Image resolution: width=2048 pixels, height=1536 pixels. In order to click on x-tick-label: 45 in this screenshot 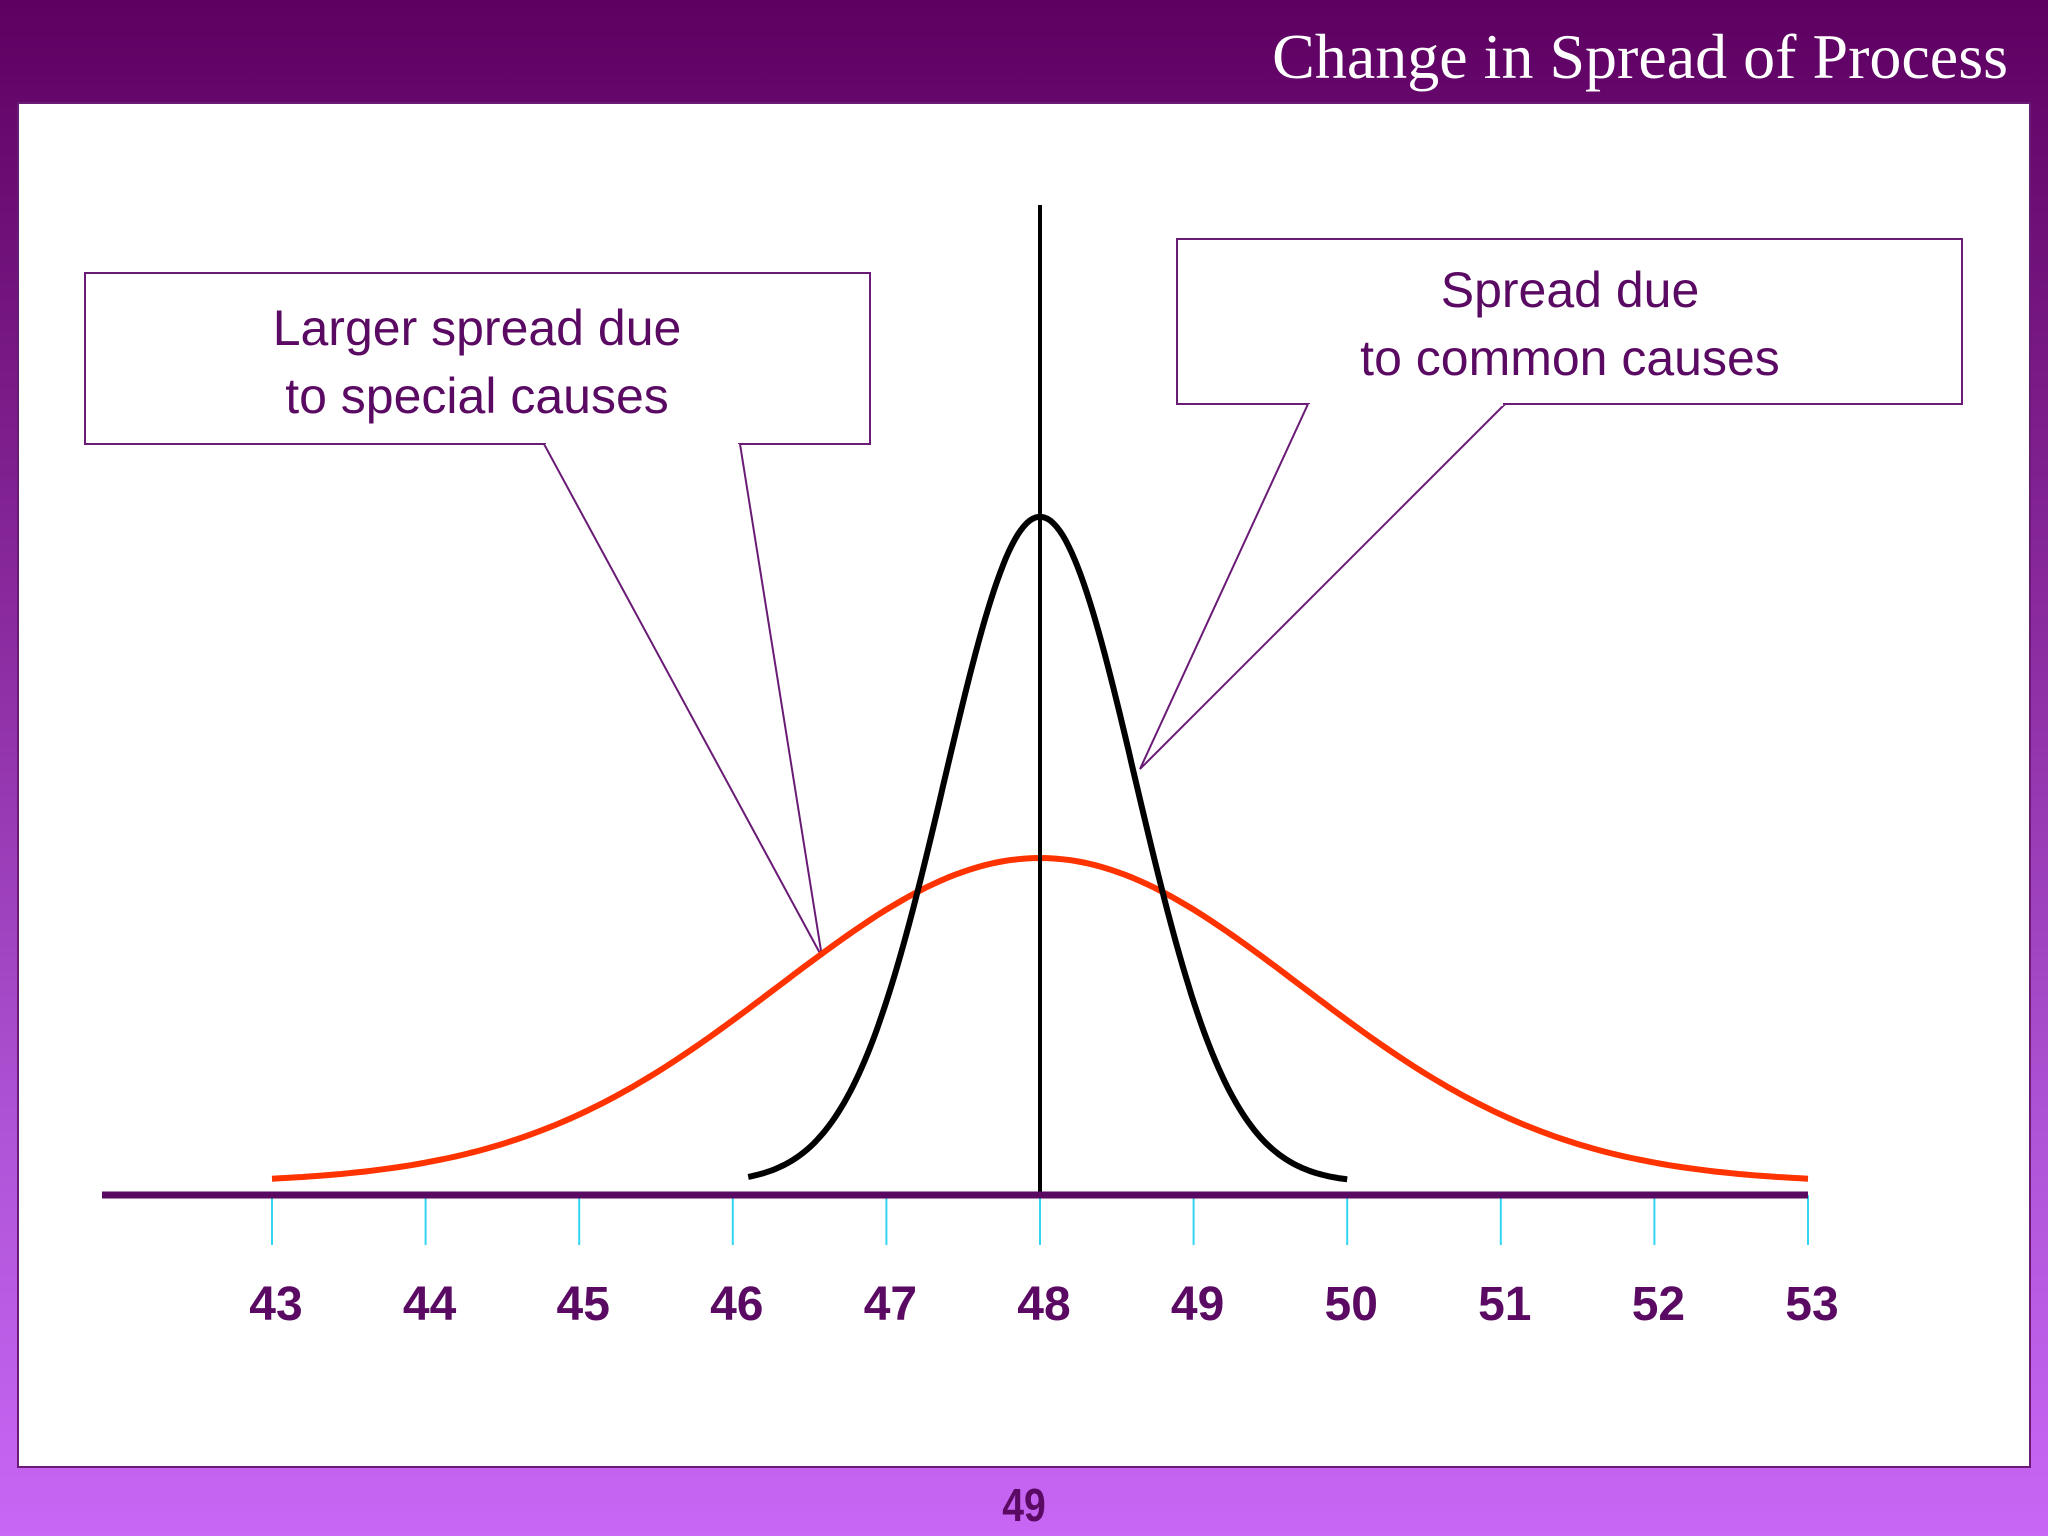, I will do `click(583, 1304)`.